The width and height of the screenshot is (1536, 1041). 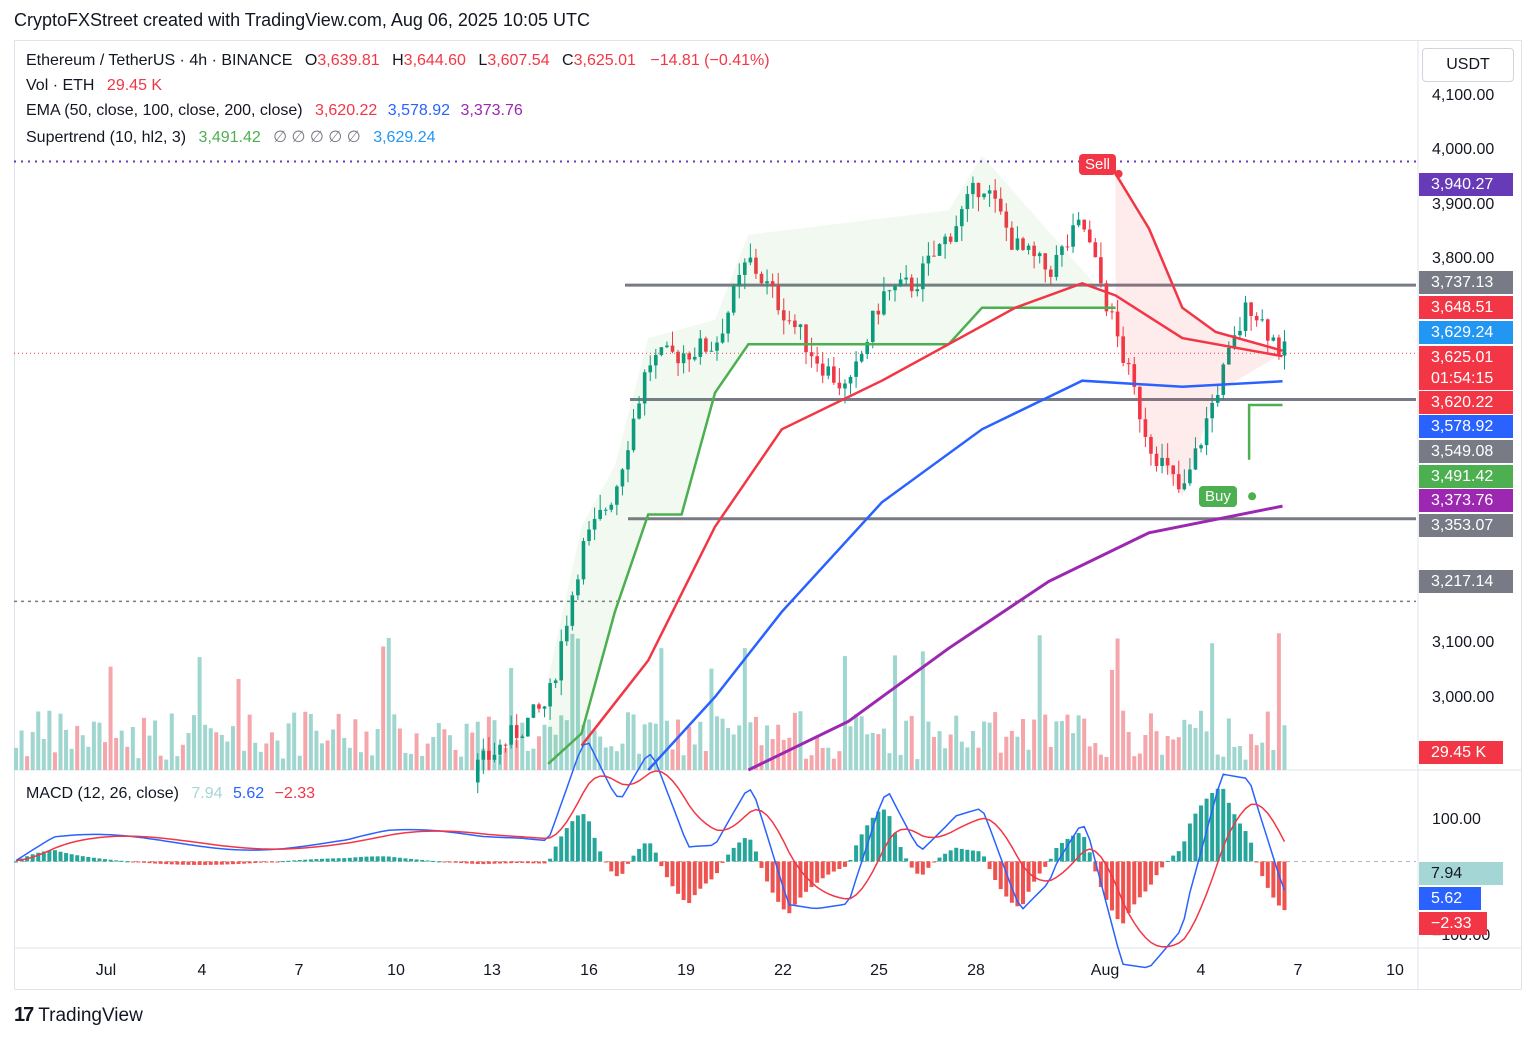 What do you see at coordinates (159, 60) in the screenshot?
I see `symbol-label: Ethereum / TetherUS · 4h · BINANCE` at bounding box center [159, 60].